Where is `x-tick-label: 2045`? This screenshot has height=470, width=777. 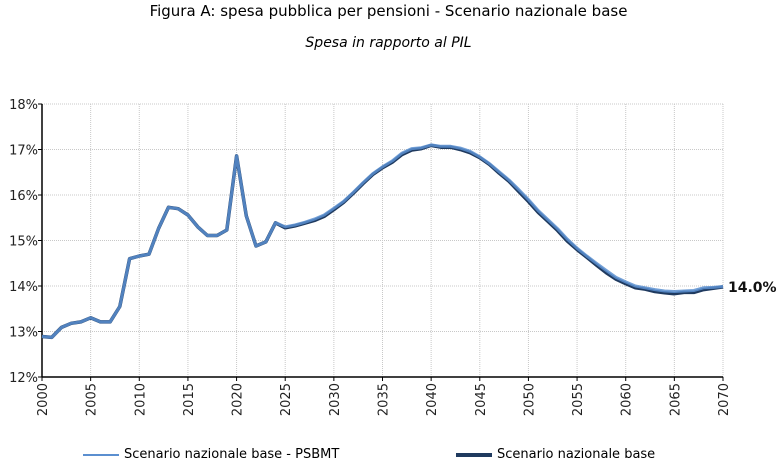 x-tick-label: 2045 is located at coordinates (481, 399).